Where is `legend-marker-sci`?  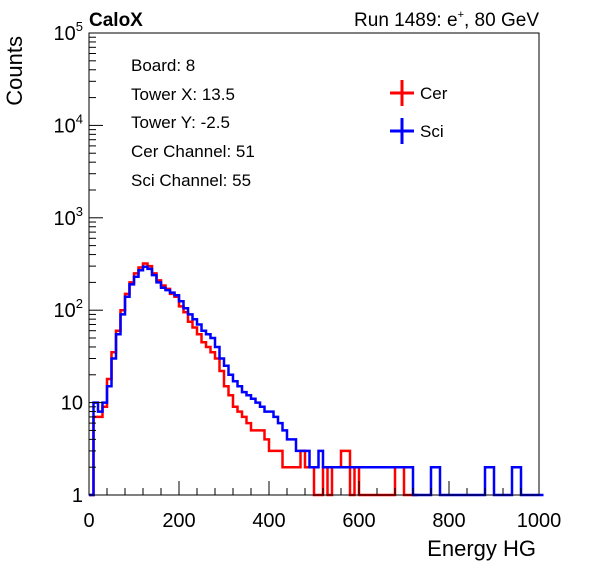 legend-marker-sci is located at coordinates (402, 131).